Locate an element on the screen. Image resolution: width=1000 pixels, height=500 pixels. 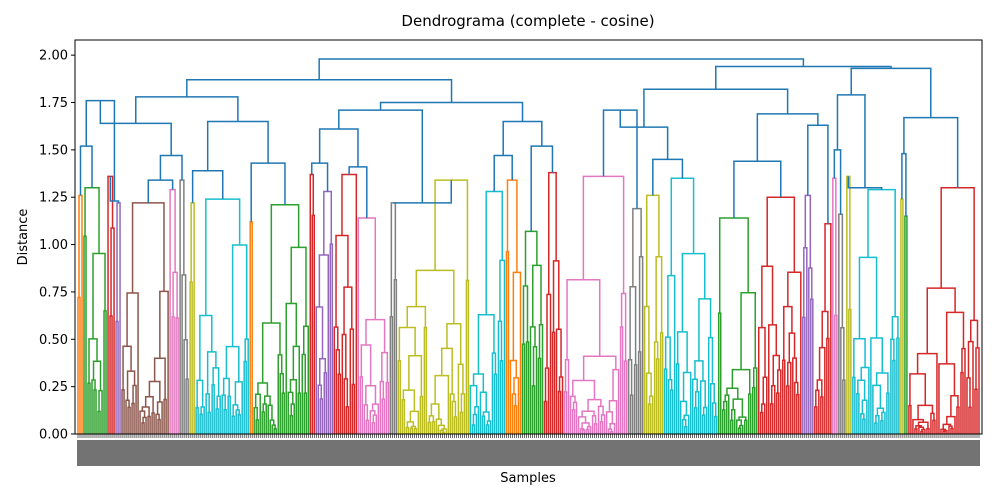
y-tick-label: 0.25 is located at coordinates (53, 387).